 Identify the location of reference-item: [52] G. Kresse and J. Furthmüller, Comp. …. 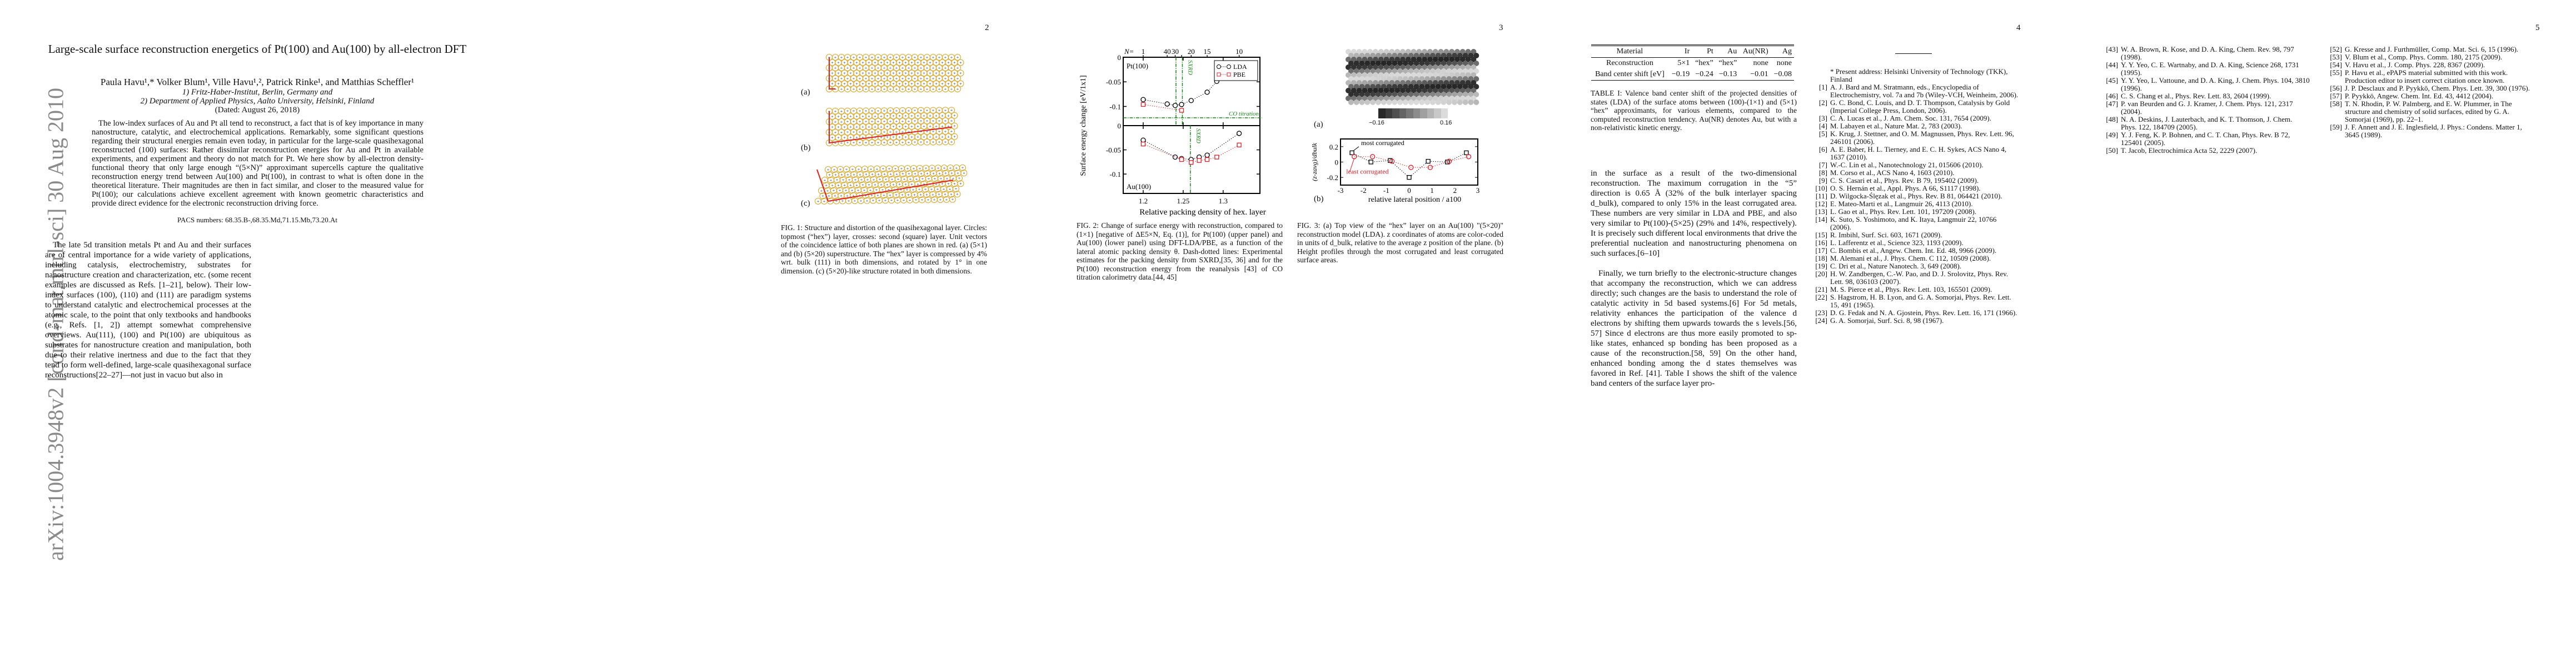
(2431, 49).